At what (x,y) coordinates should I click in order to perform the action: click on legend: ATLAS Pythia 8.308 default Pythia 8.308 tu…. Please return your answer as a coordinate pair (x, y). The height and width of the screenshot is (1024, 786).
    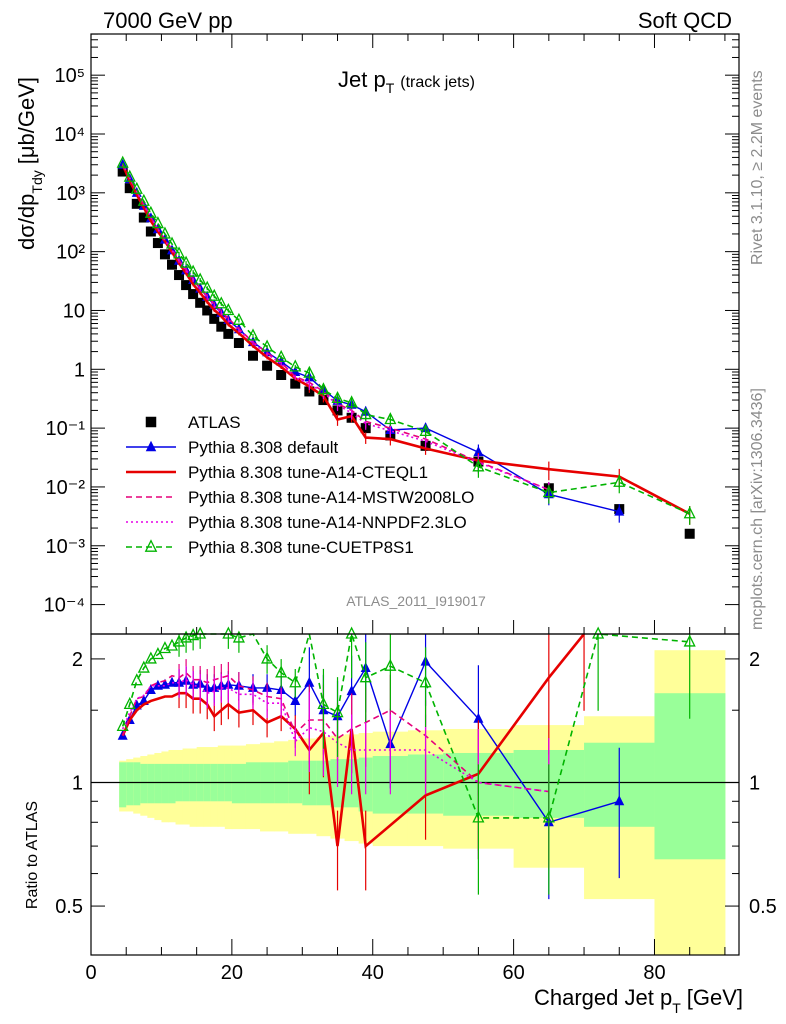
    Looking at the image, I should click on (300, 485).